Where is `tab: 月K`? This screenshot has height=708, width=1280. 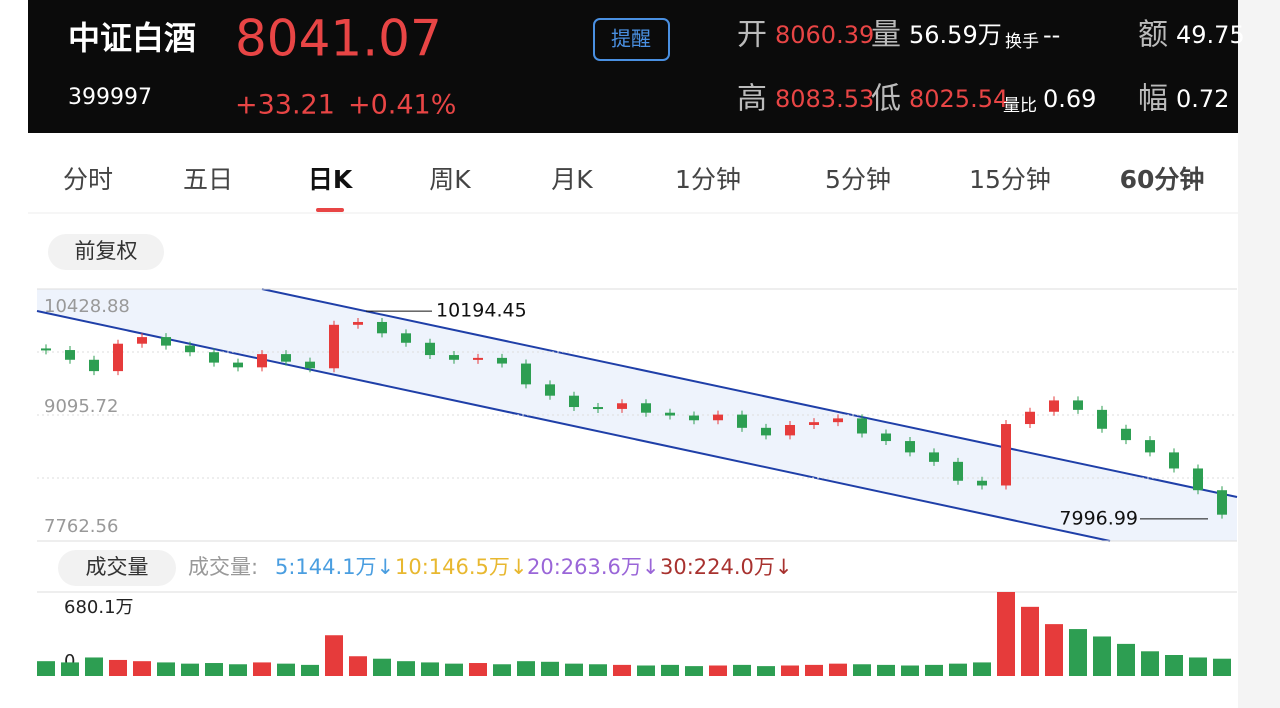
tab: 月K is located at coordinates (572, 179).